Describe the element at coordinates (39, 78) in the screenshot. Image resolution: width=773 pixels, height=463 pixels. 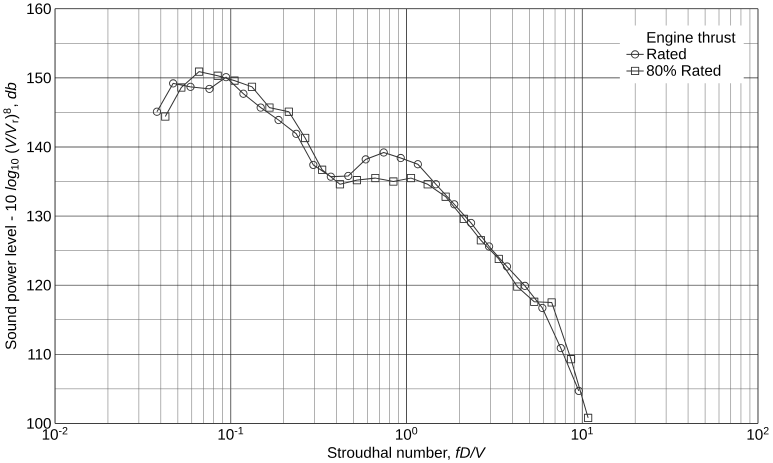
I see `y-tick-label: 150` at that location.